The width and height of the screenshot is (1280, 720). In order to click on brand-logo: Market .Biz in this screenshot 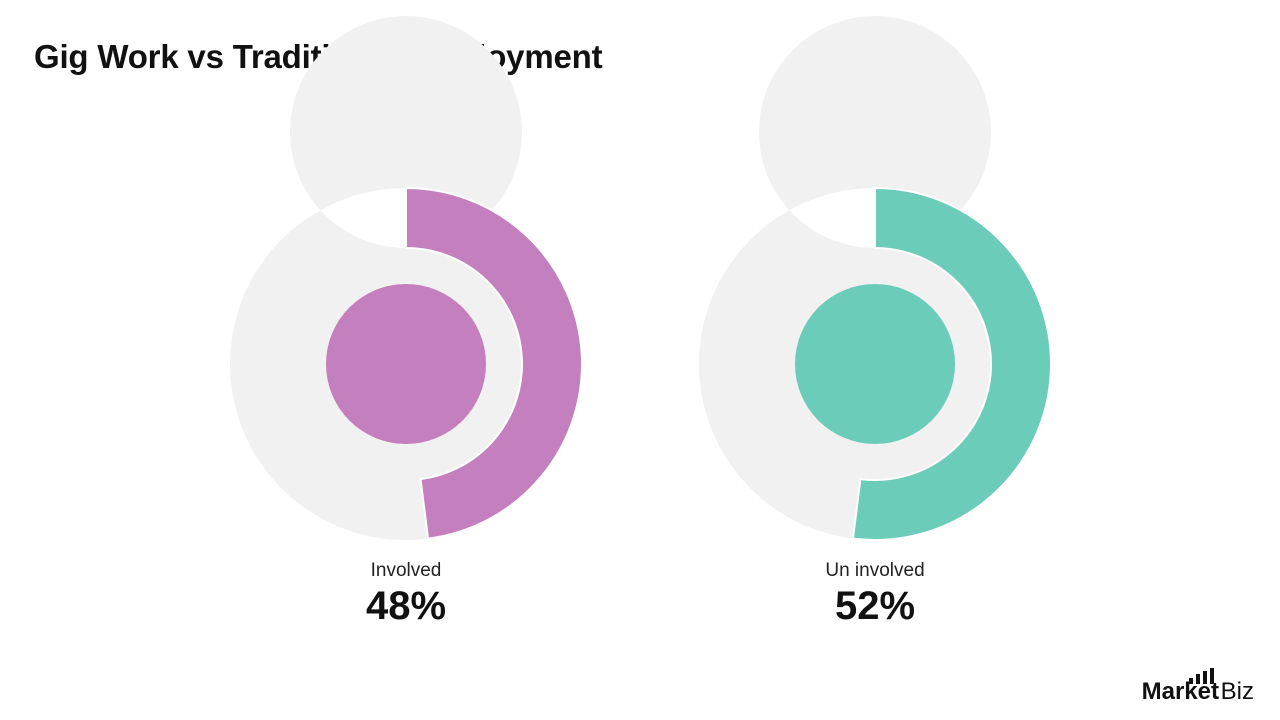, I will do `click(1198, 687)`.